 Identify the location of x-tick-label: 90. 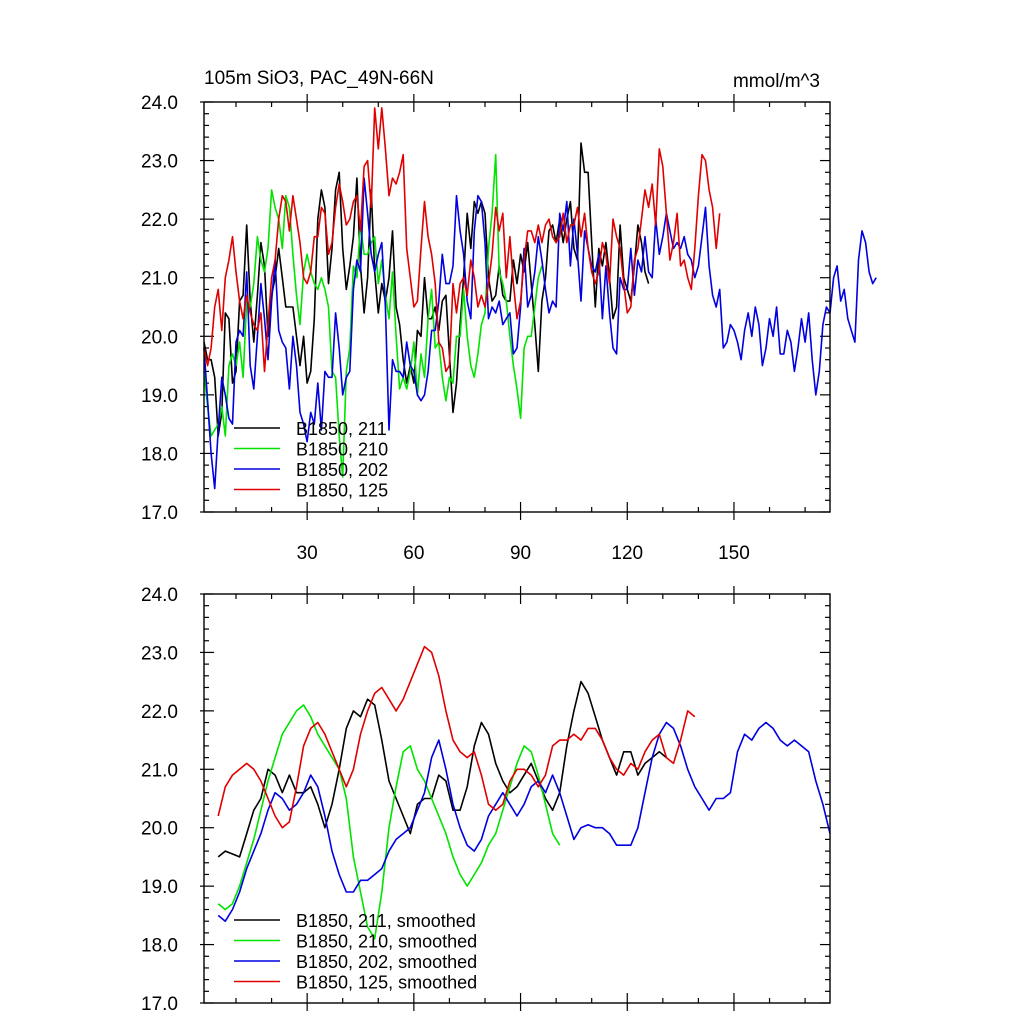
(520, 553).